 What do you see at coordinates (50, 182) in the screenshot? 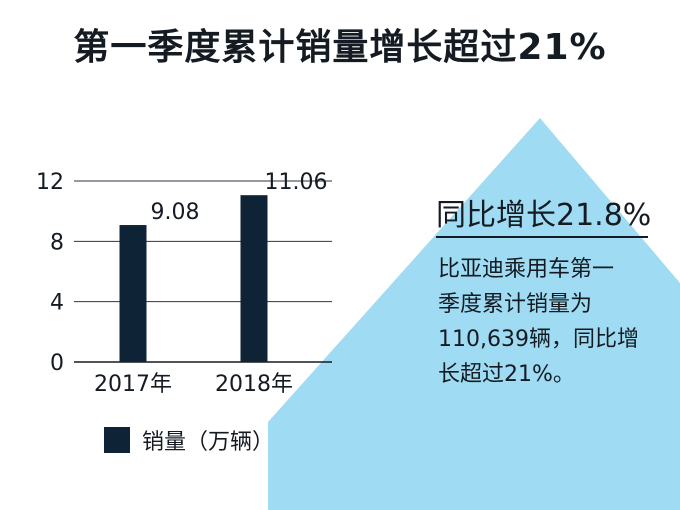
I see `y-tick-label: 12` at bounding box center [50, 182].